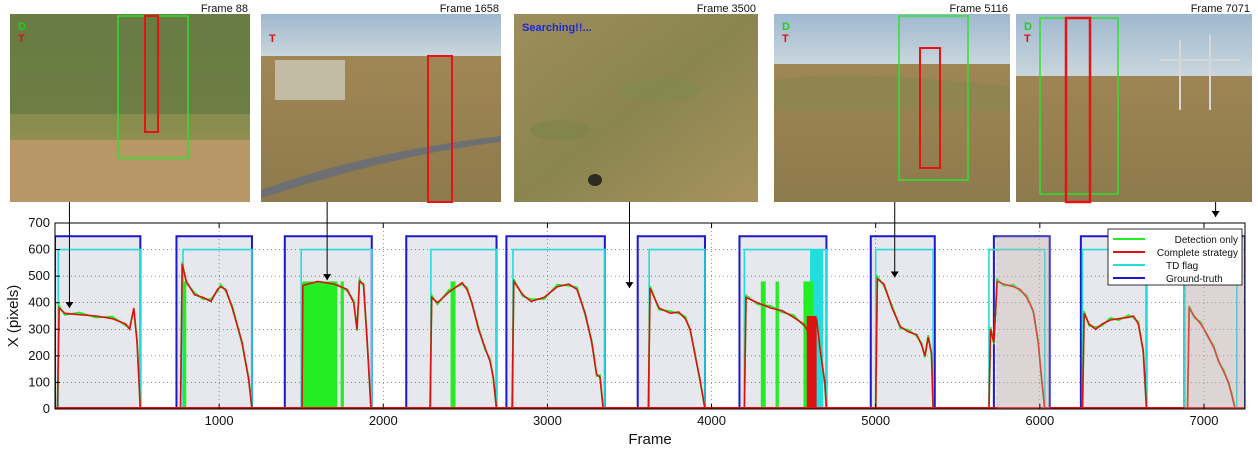 This screenshot has height=449, width=1258. I want to click on highlighted-region, so click(1023, 322).